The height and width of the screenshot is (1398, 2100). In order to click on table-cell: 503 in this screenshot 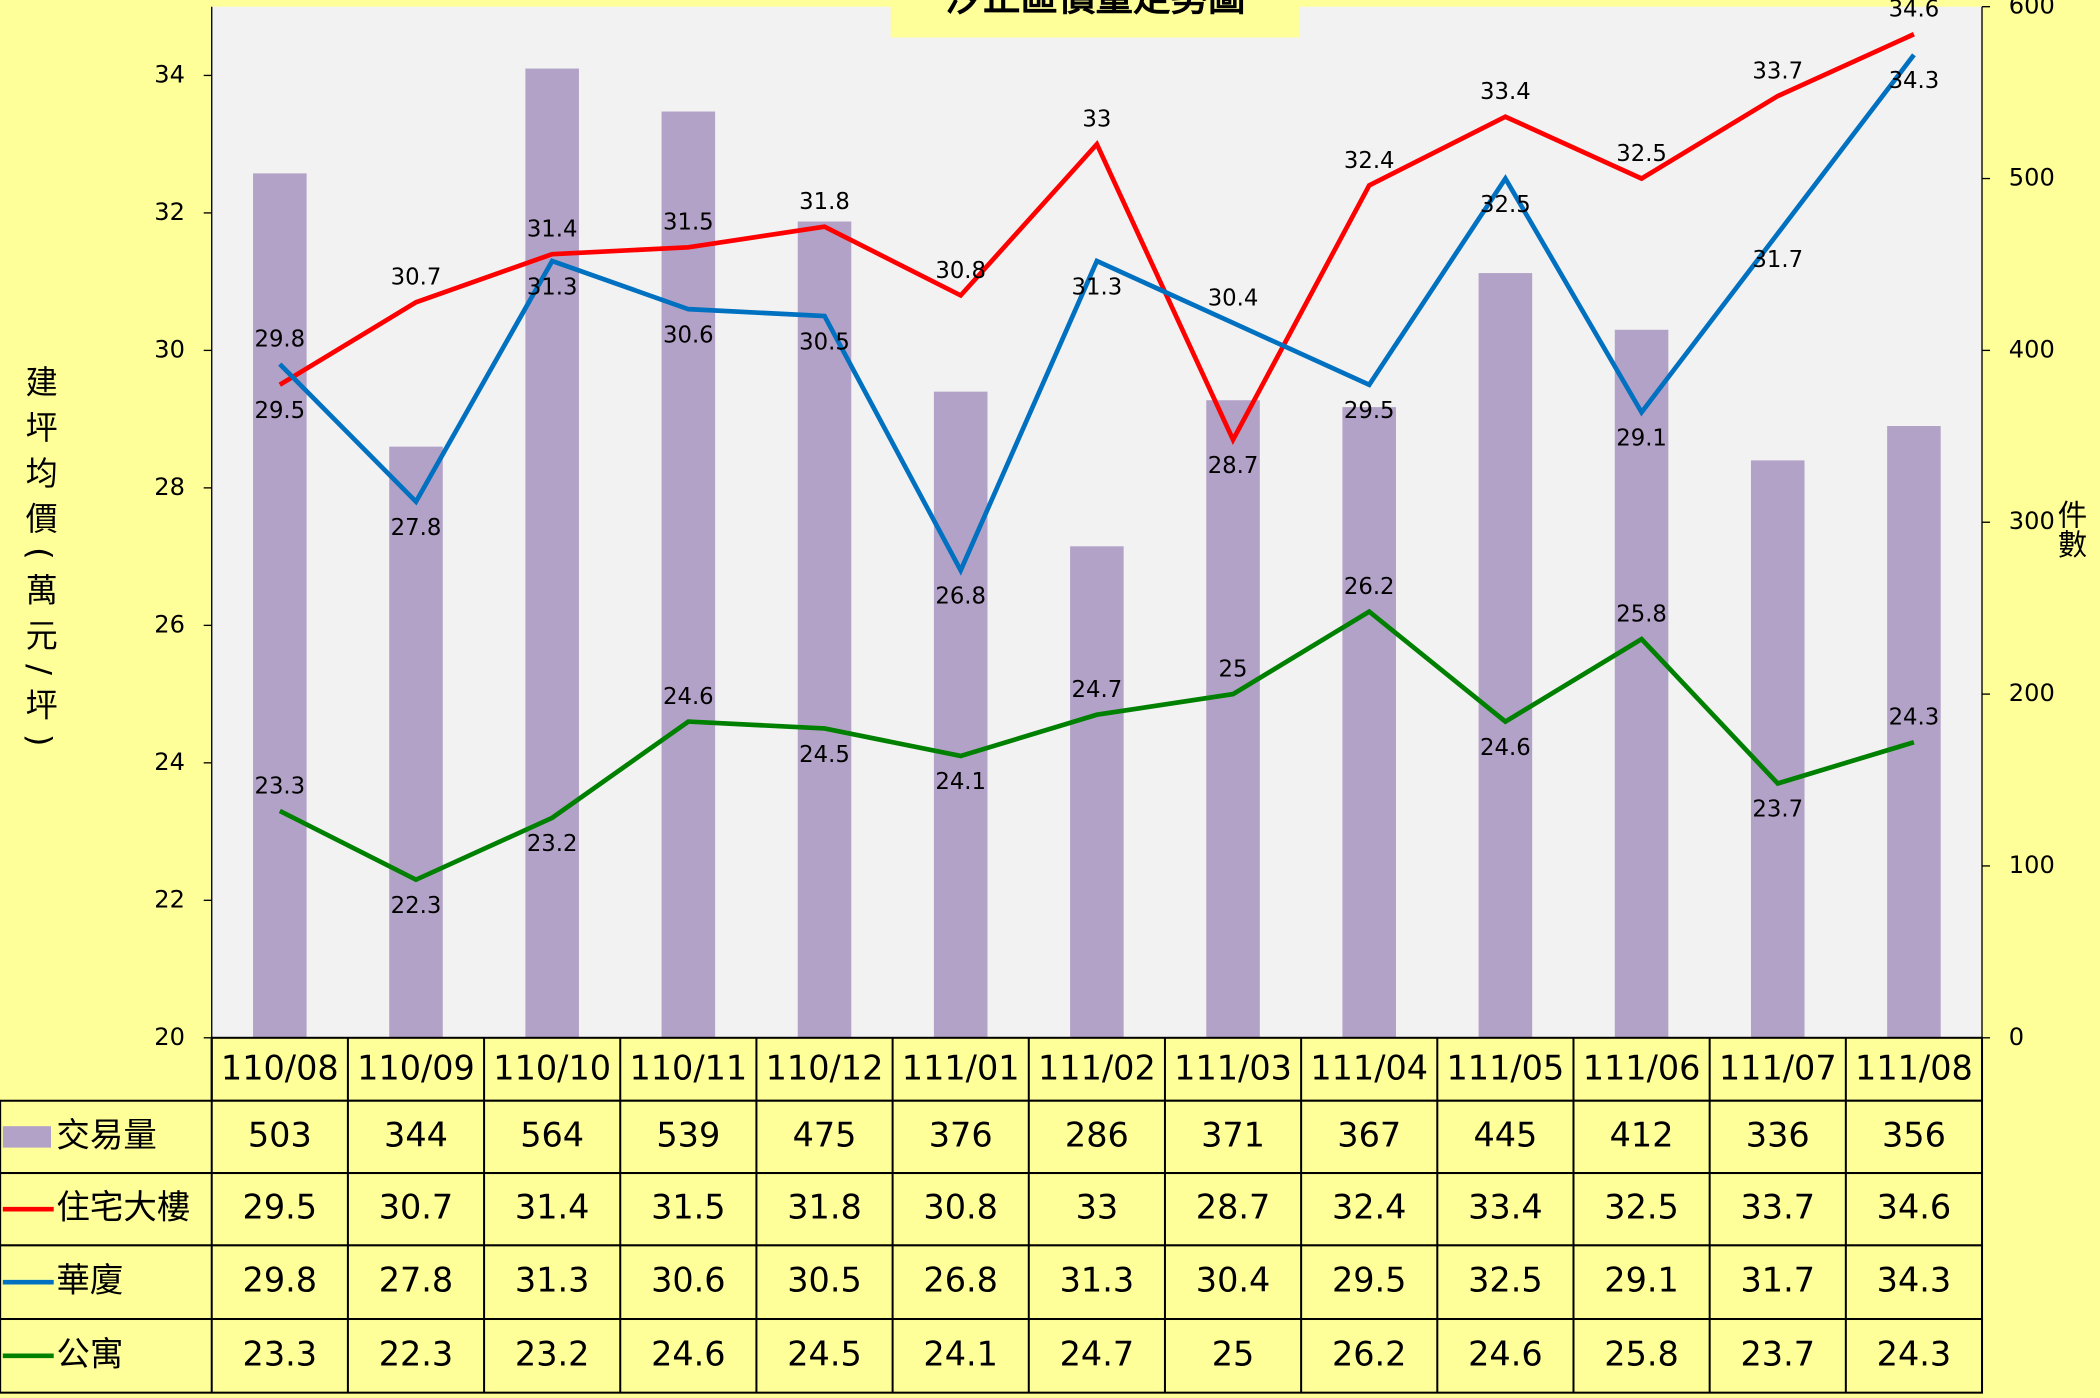, I will do `click(280, 1134)`.